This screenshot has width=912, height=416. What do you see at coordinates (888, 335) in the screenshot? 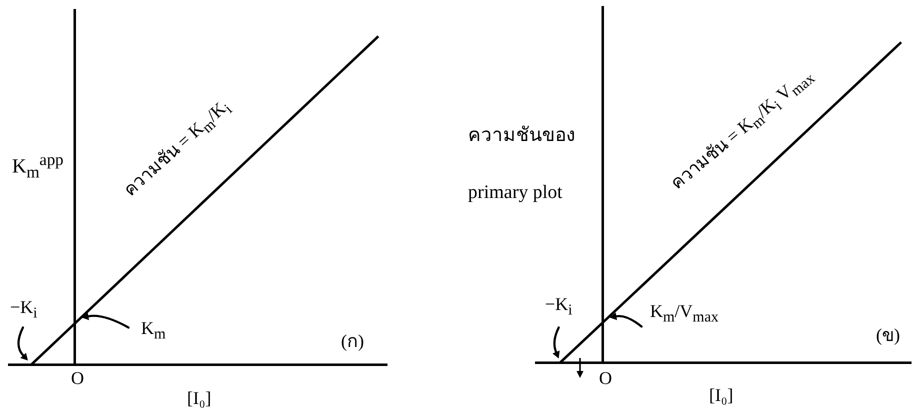
I see `annotation: (ข)` at bounding box center [888, 335].